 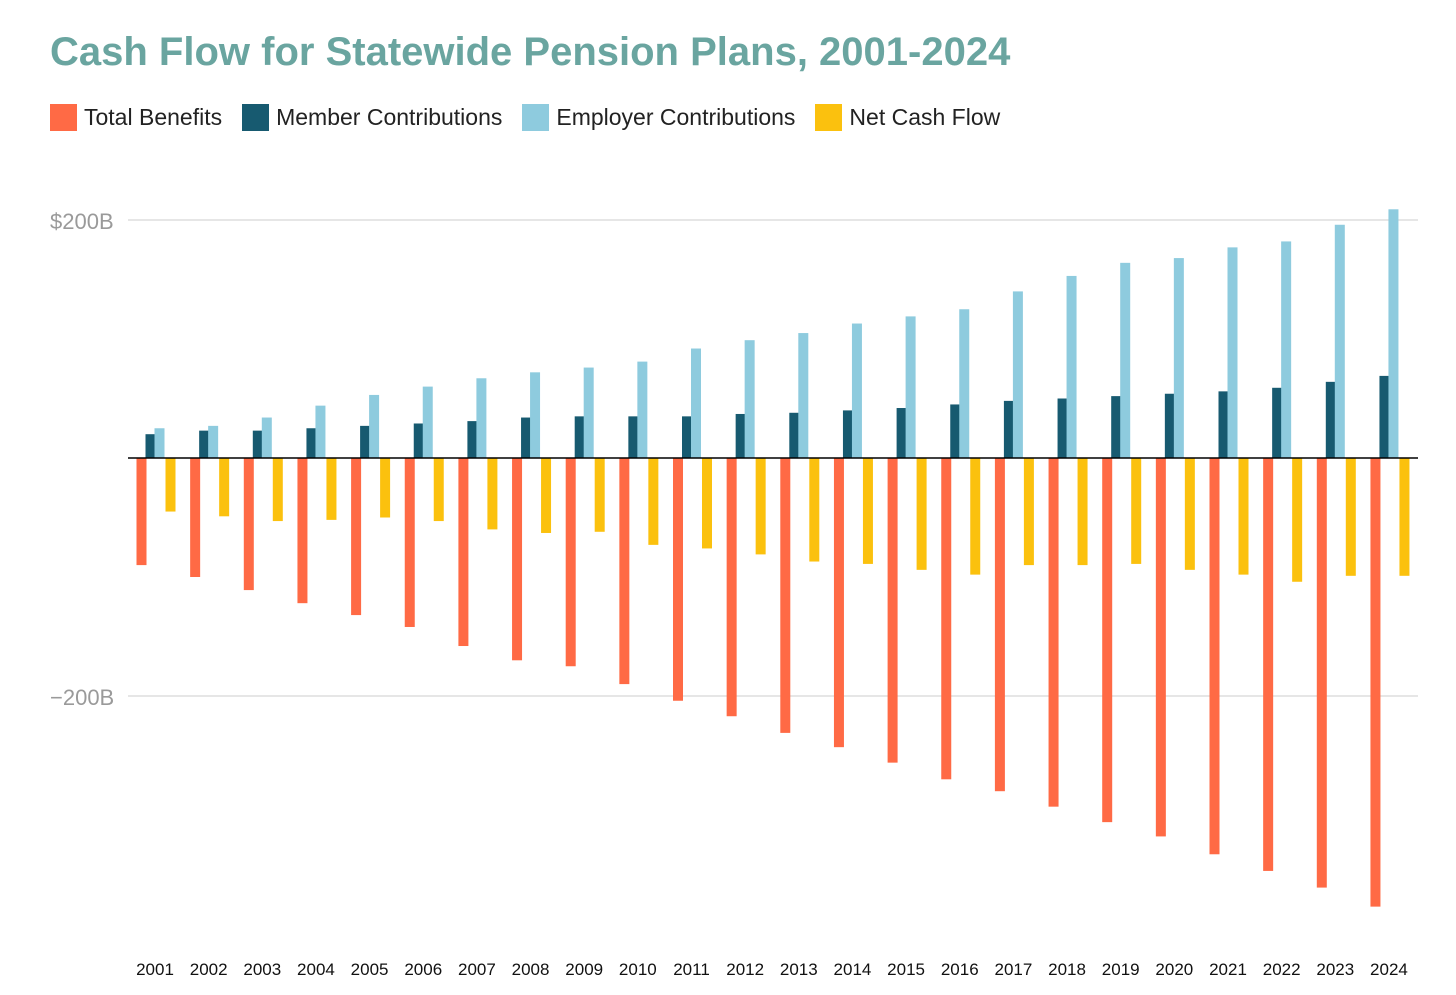 What do you see at coordinates (1017, 374) in the screenshot?
I see `bar-employer-contributions-2017` at bounding box center [1017, 374].